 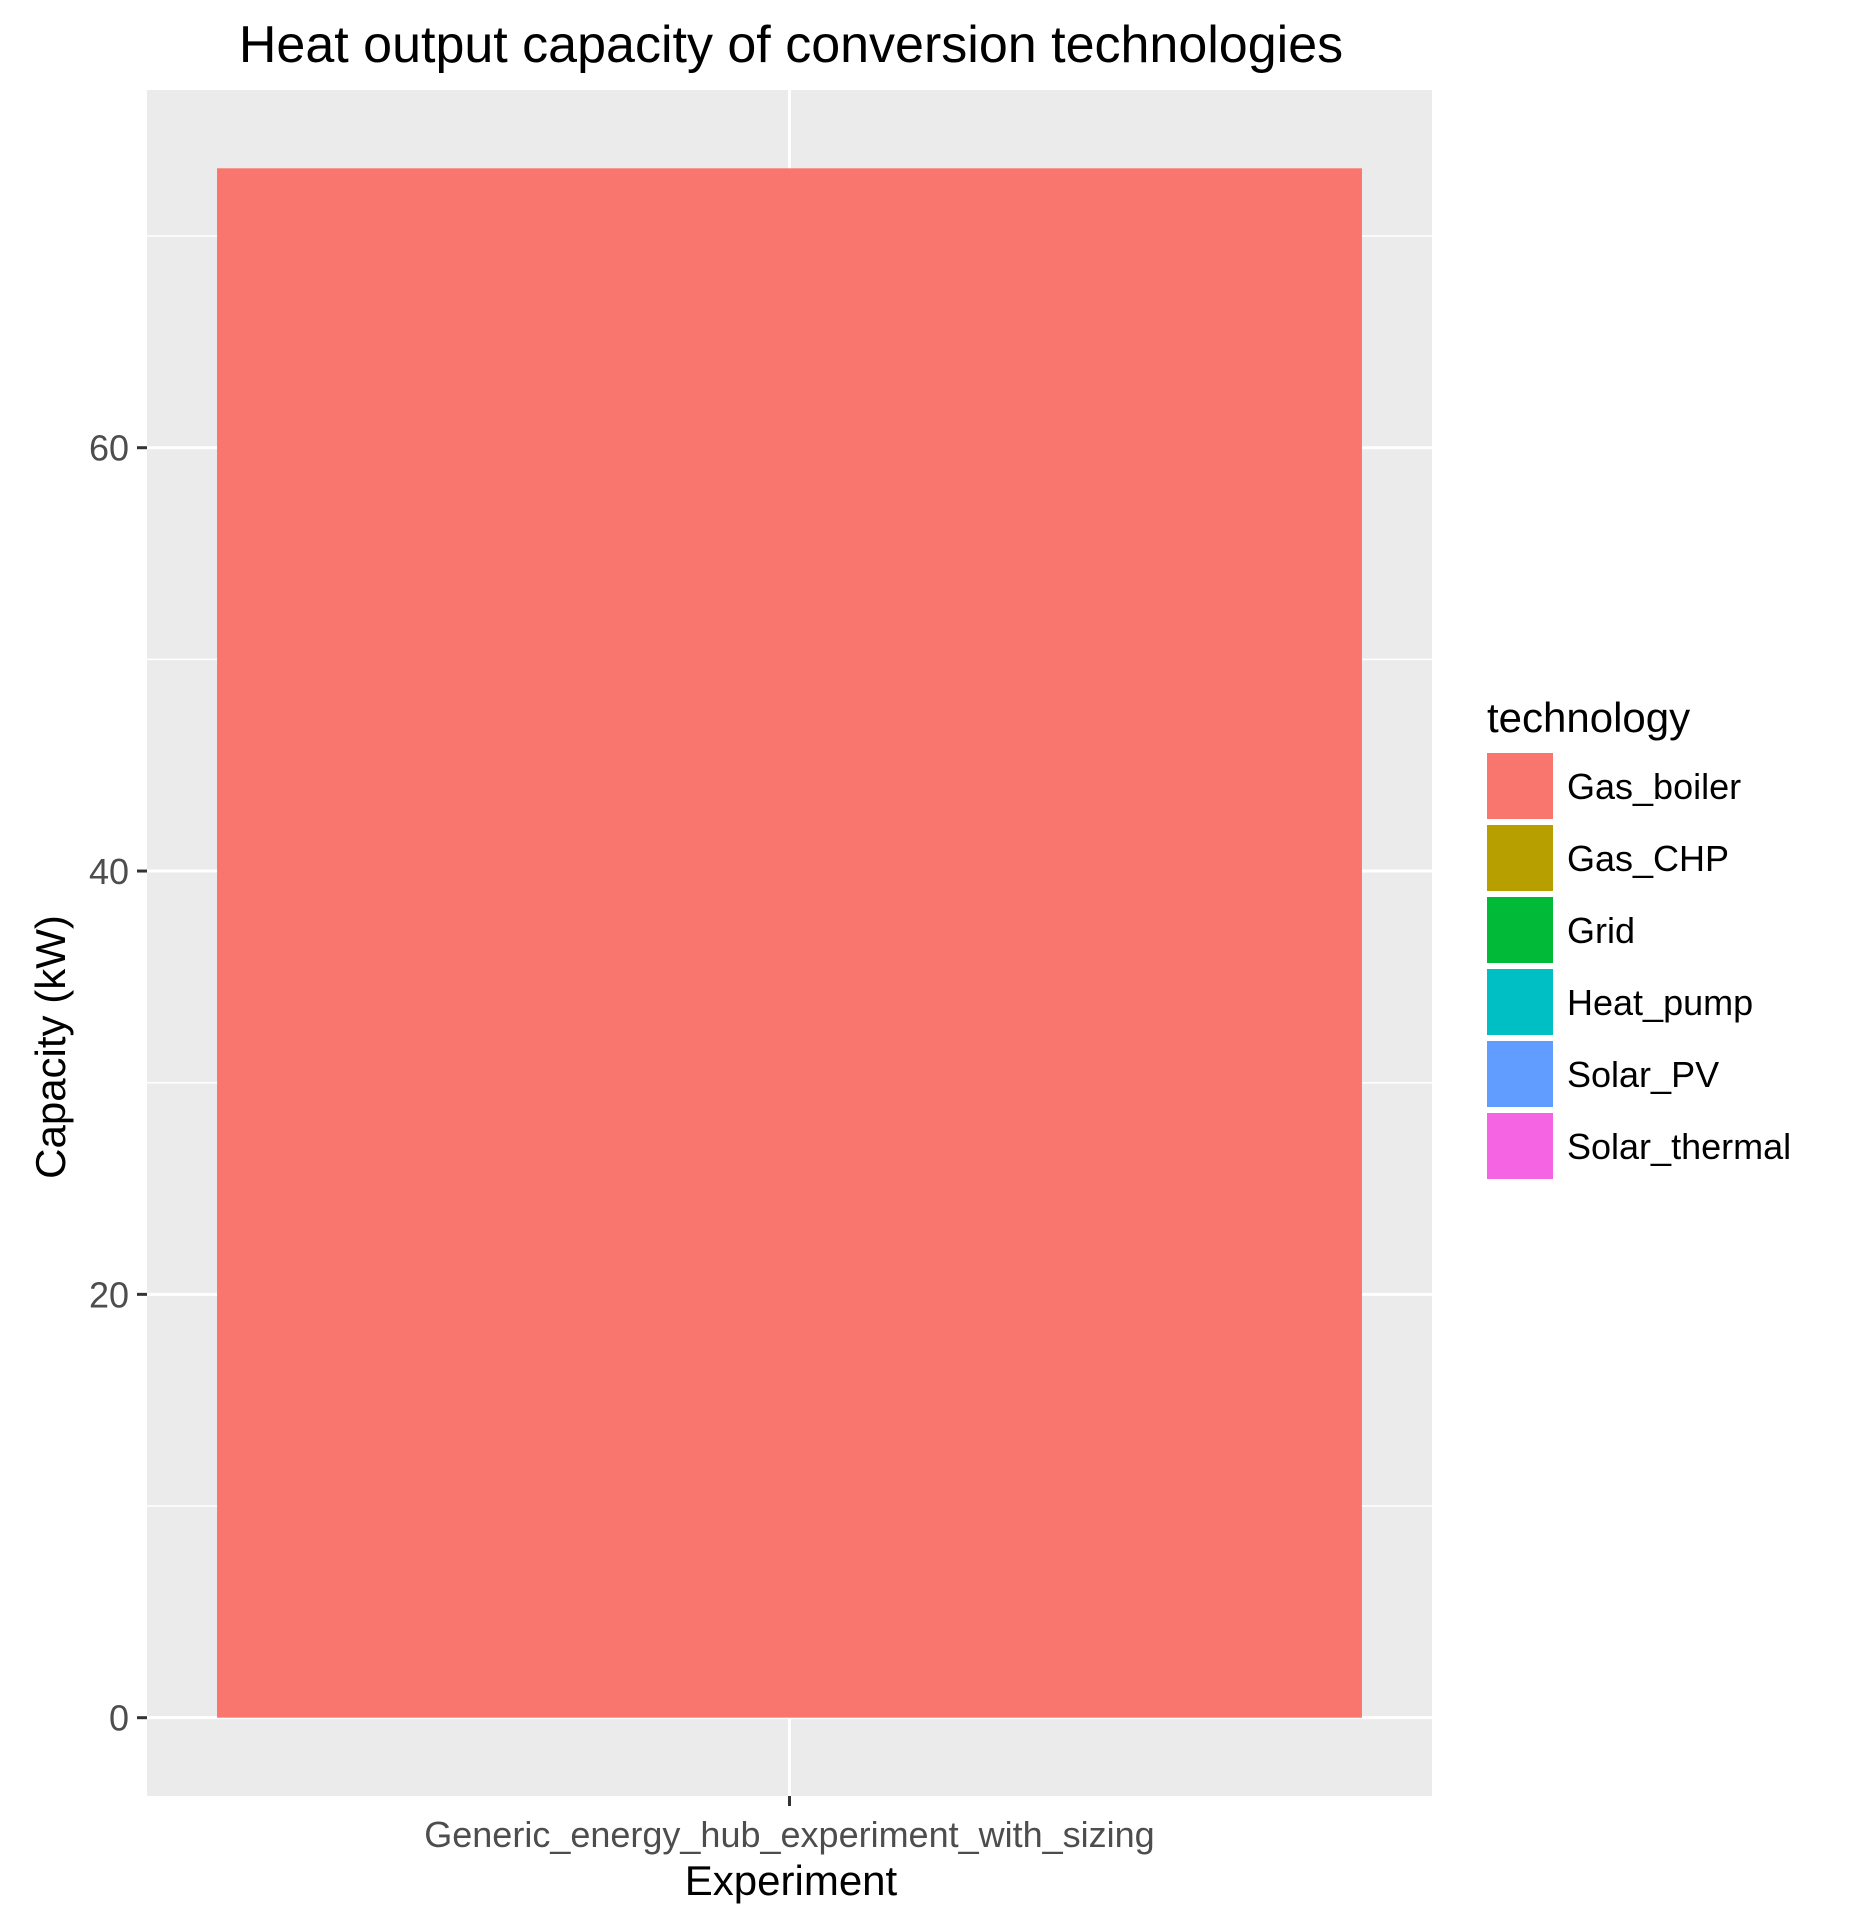 I want to click on y-axis: 0 20 40 60, so click(x=118, y=1083).